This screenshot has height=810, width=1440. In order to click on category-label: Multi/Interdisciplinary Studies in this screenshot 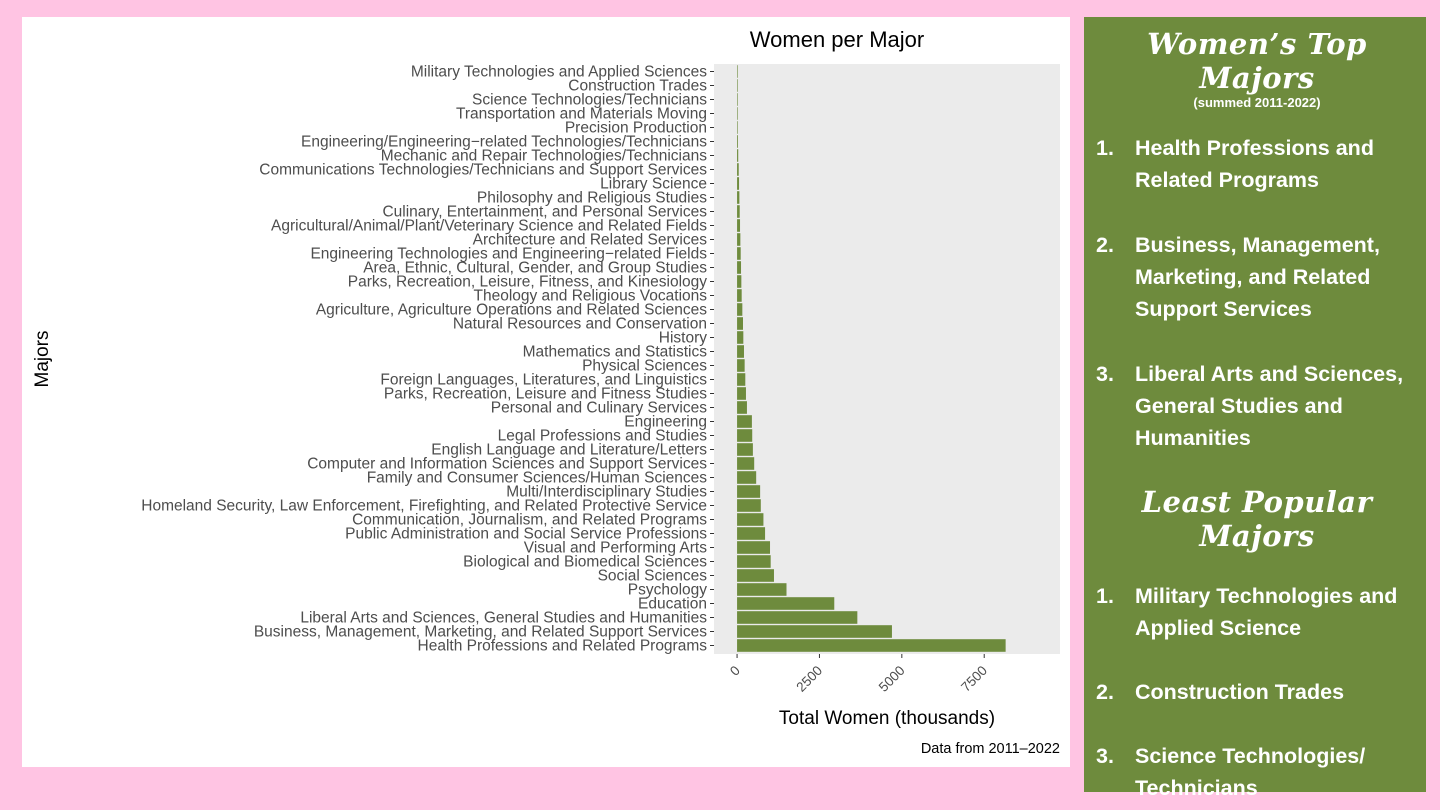, I will do `click(606, 492)`.